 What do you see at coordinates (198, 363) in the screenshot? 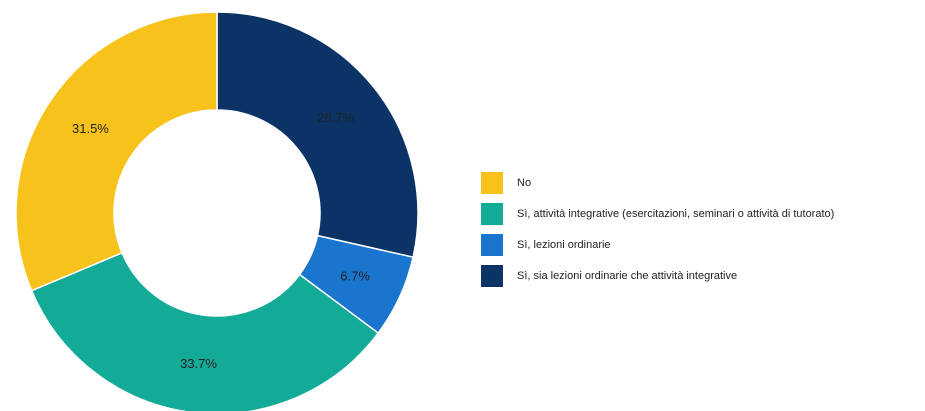
I see `slice-value-label-2: 33.7%` at bounding box center [198, 363].